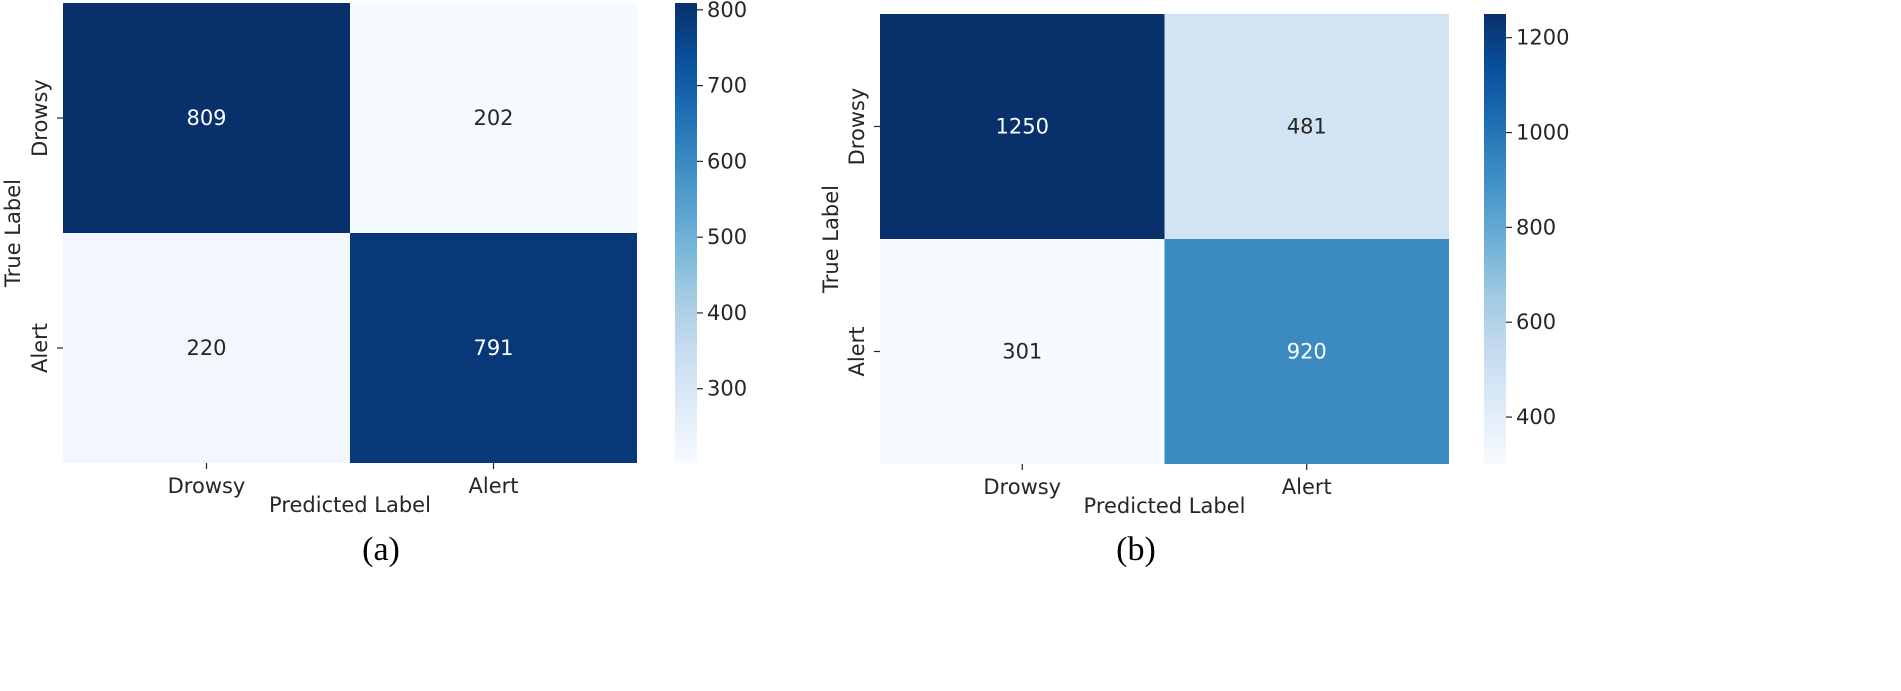  I want to click on cell-value-label: 301, so click(1022, 352).